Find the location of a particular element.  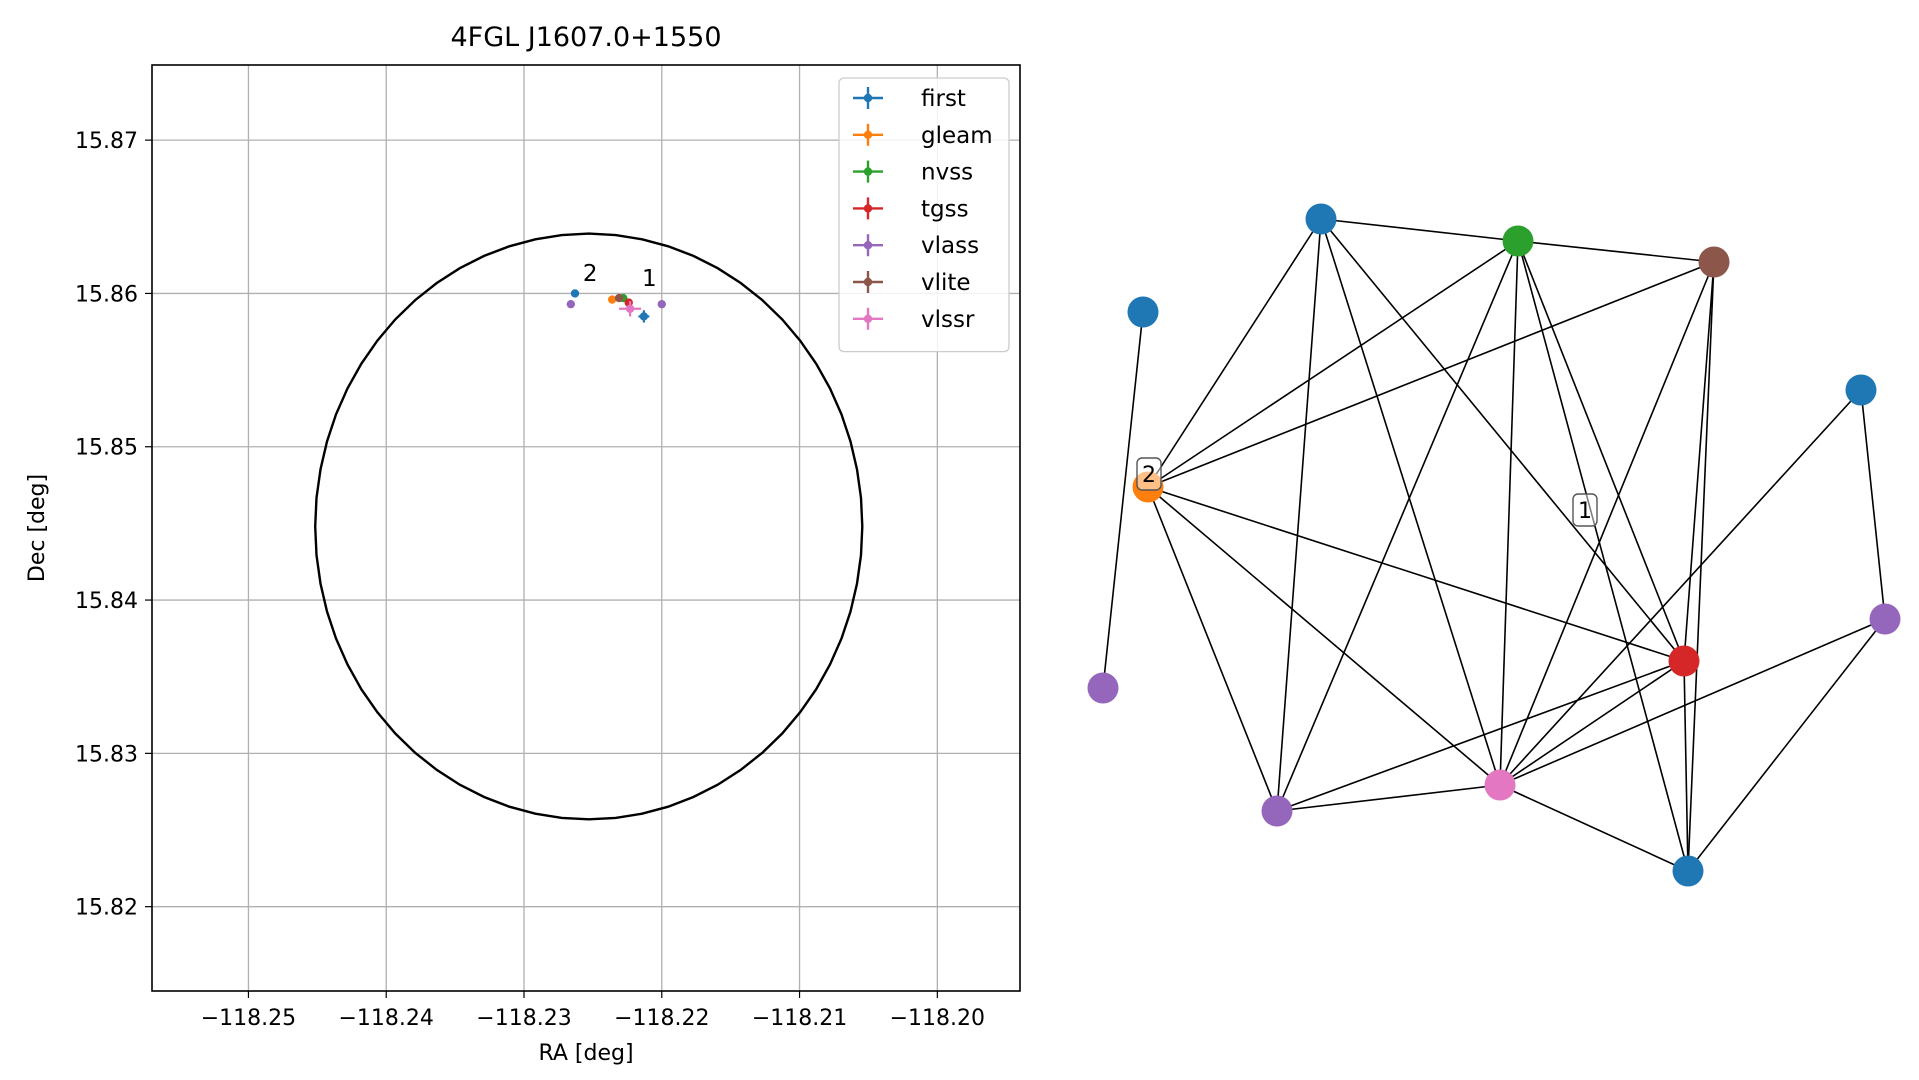

legend-entry-tgss: tgss is located at coordinates (911, 209).